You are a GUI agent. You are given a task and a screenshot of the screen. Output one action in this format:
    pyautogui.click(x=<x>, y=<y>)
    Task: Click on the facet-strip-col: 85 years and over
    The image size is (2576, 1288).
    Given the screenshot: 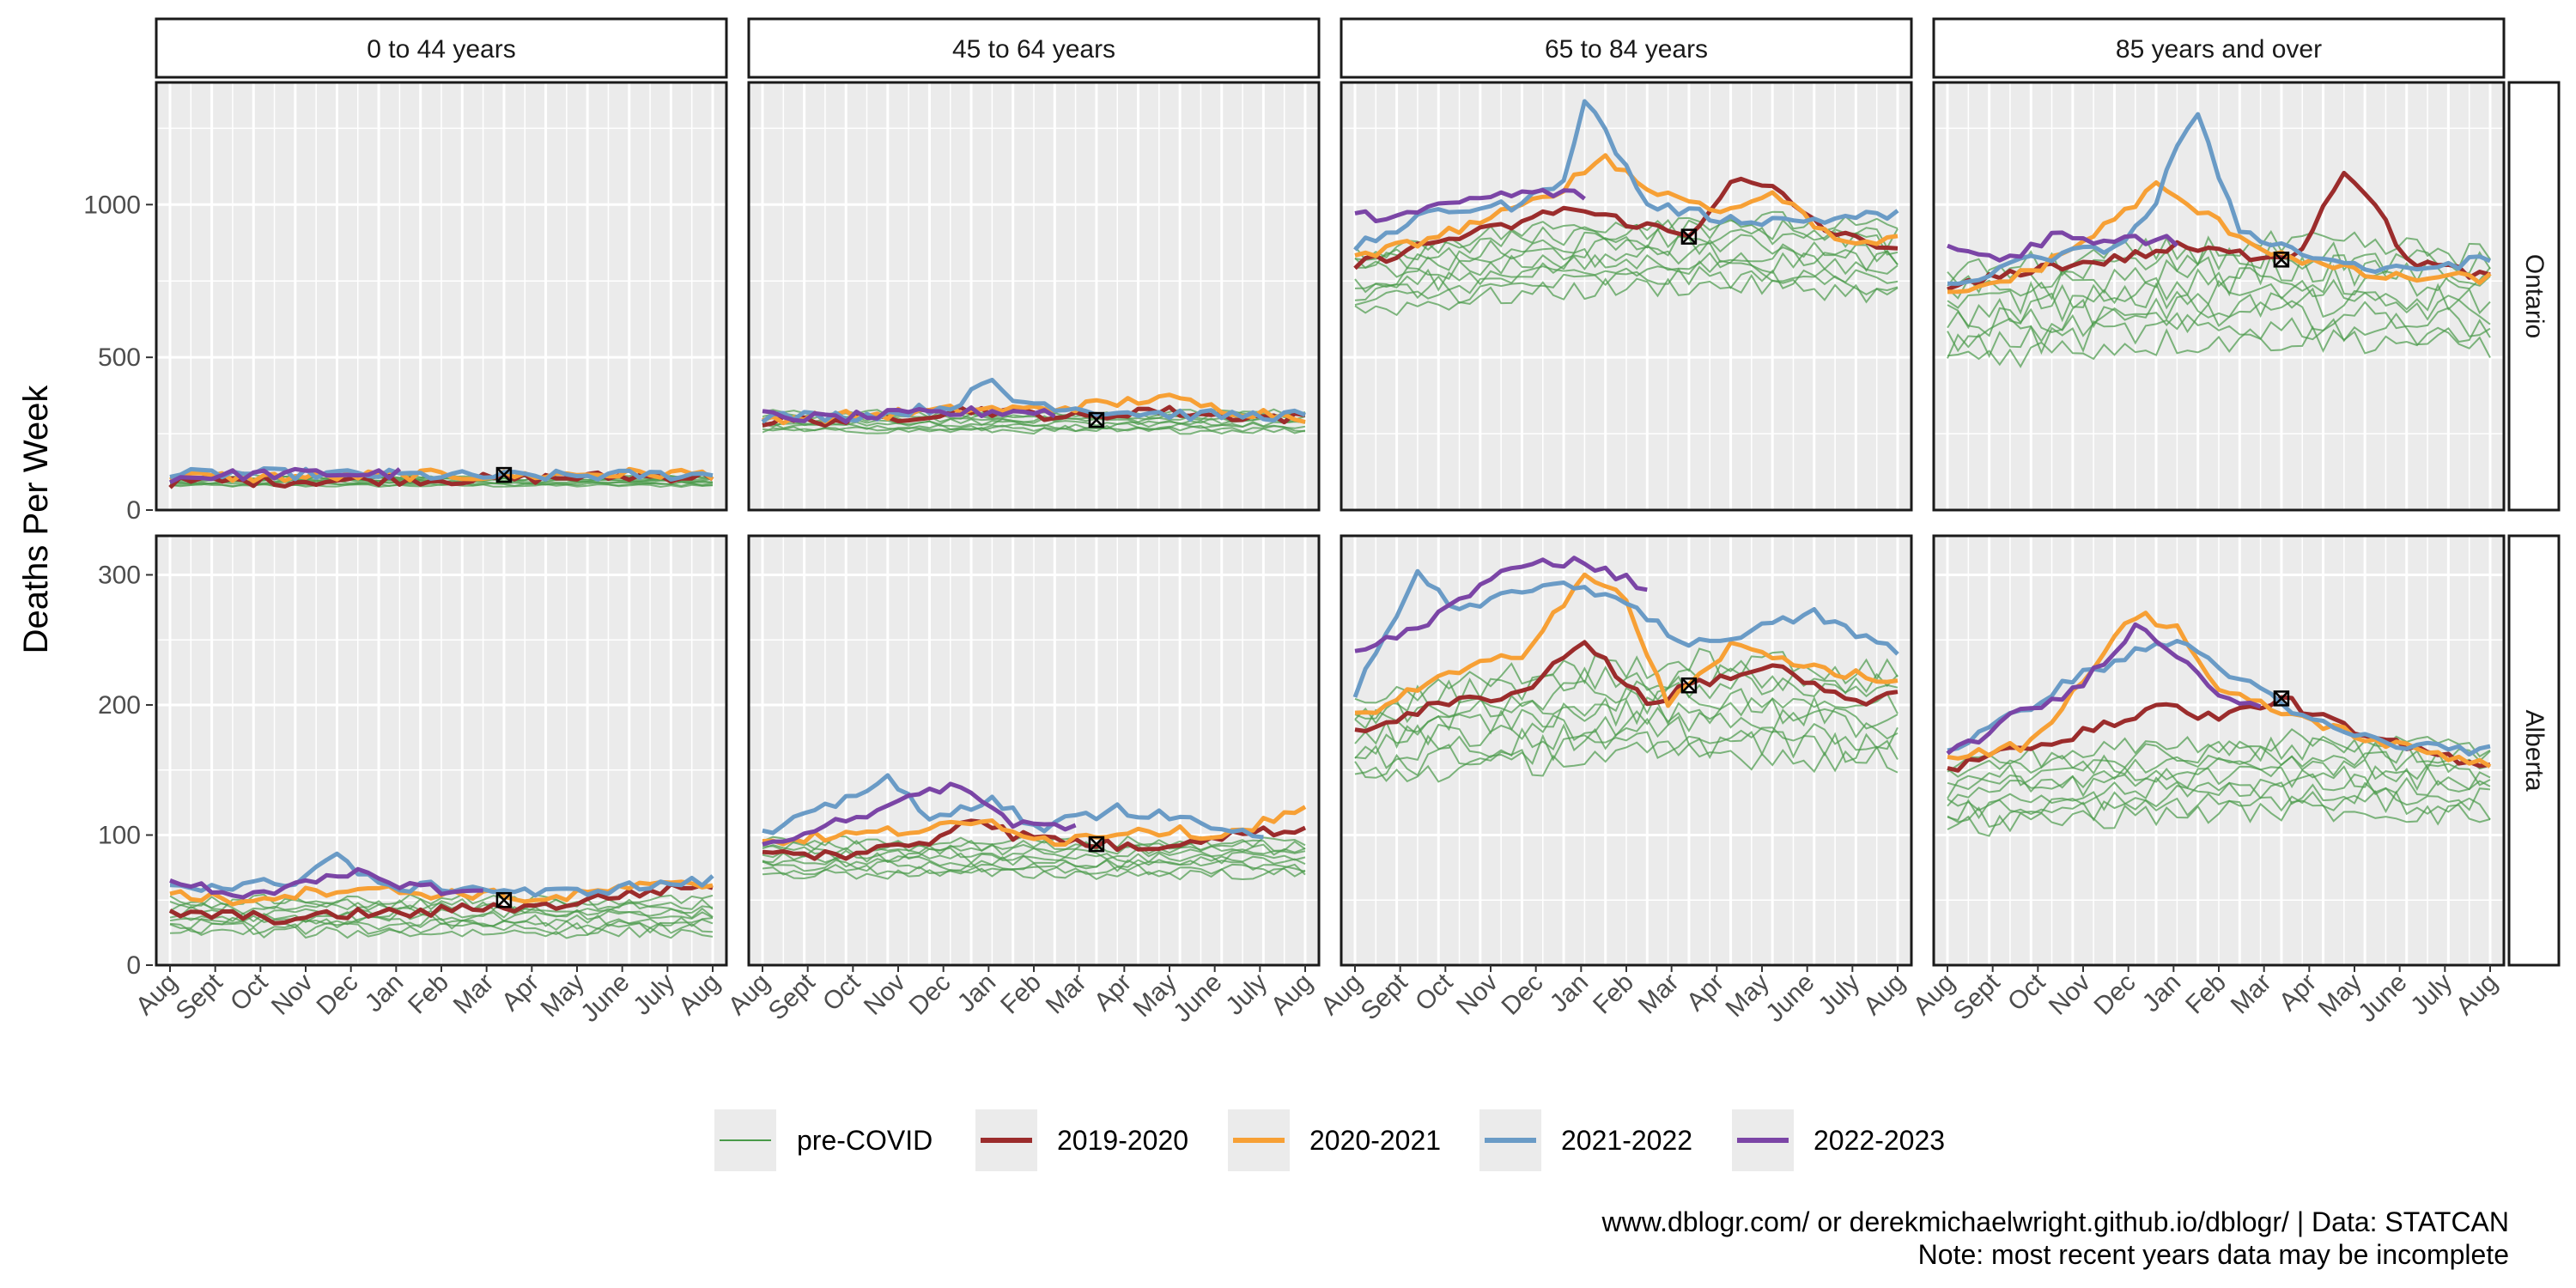 What is the action you would take?
    pyautogui.click(x=2219, y=48)
    